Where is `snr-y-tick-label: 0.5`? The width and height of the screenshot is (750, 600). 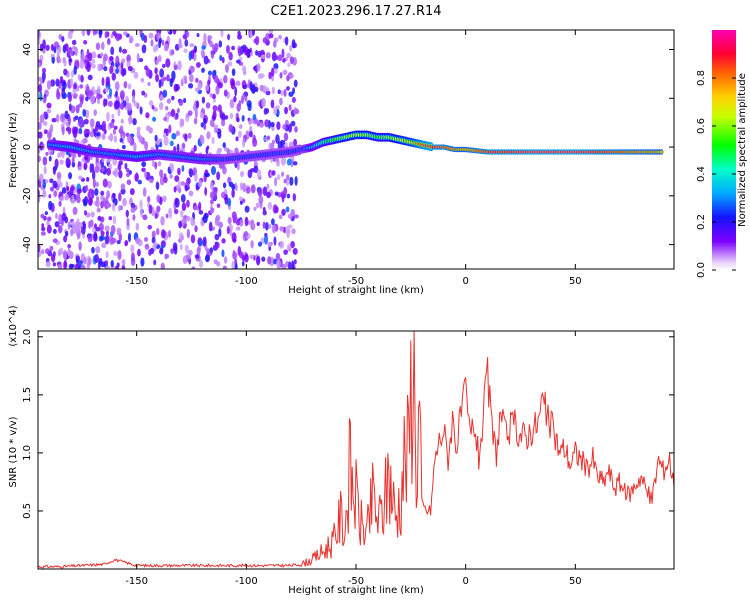
snr-y-tick-label: 0.5 is located at coordinates (27, 511).